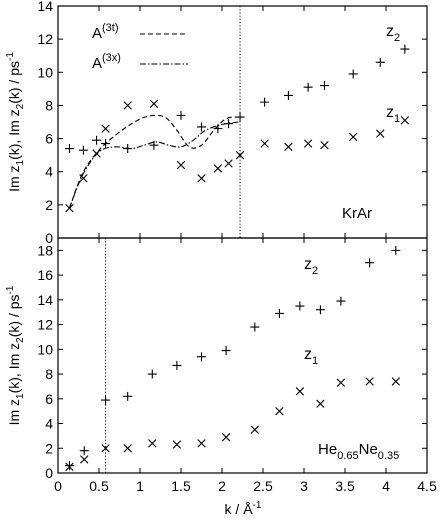 The width and height of the screenshot is (440, 527). I want to click on x-axis-label: k / Å-1, so click(243, 508).